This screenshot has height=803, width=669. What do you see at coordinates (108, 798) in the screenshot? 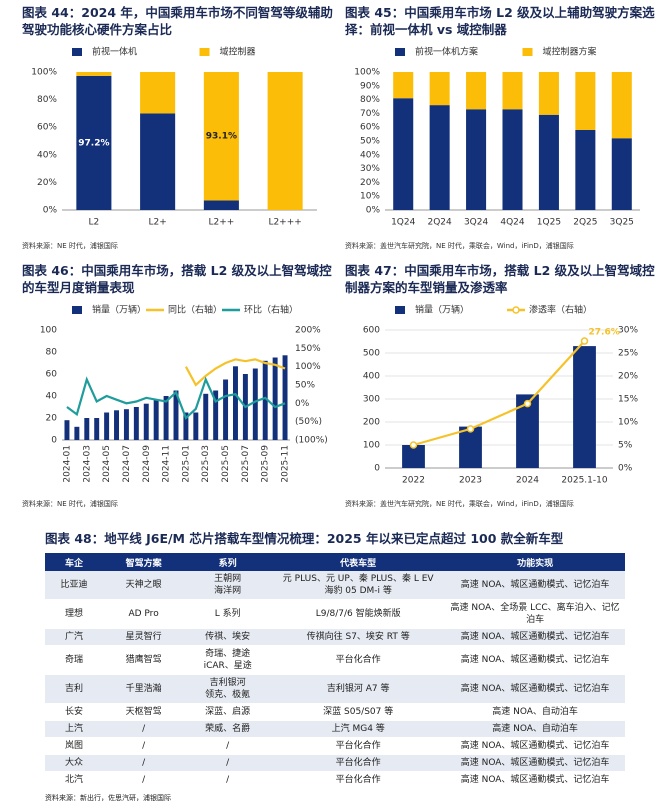
I see `source: 资料来源：新出行，佐思汽研，浦银国际` at bounding box center [108, 798].